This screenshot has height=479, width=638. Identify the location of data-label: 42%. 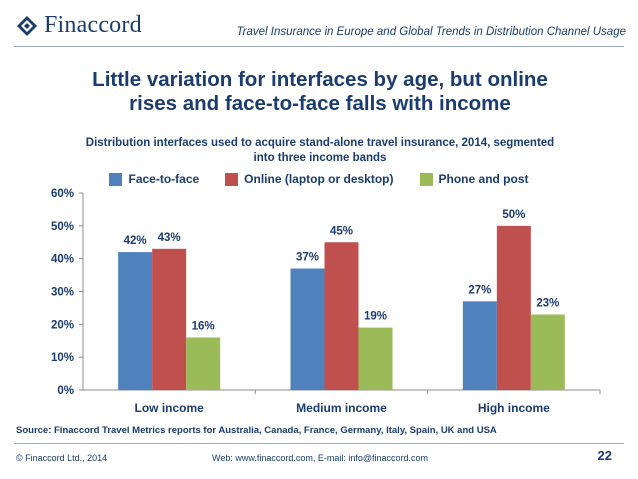
(135, 241).